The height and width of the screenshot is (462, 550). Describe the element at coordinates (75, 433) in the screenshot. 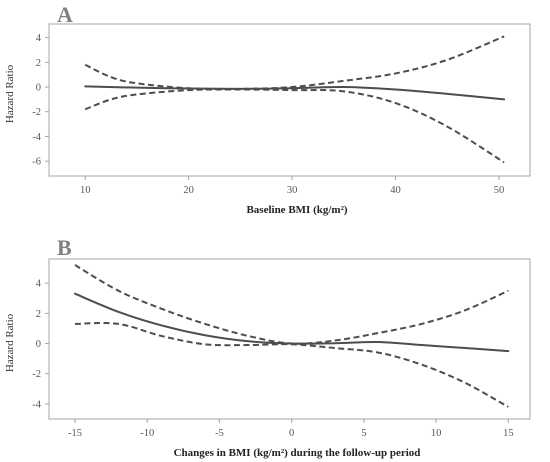

I see `panel-b-x-tick-label: -15` at that location.